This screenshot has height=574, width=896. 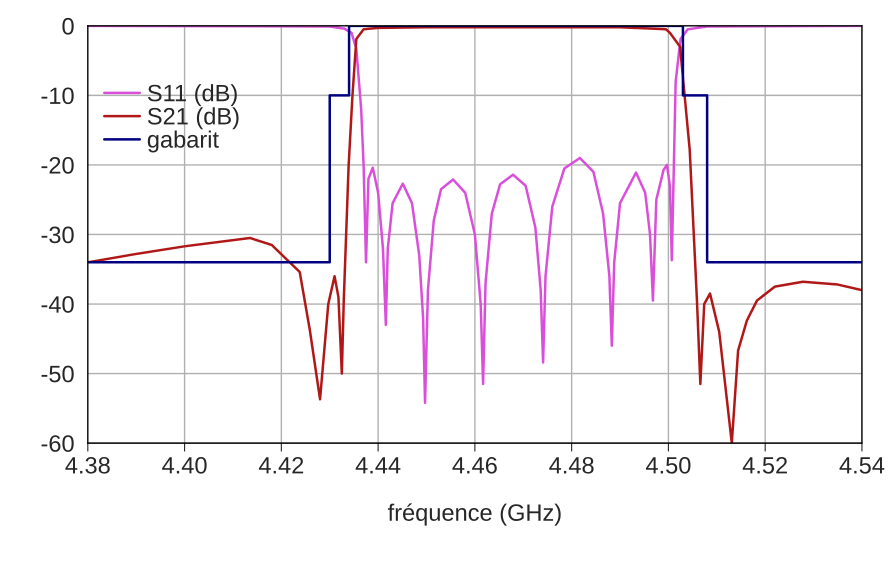 What do you see at coordinates (58, 304) in the screenshot?
I see `y-tick-label: -40` at bounding box center [58, 304].